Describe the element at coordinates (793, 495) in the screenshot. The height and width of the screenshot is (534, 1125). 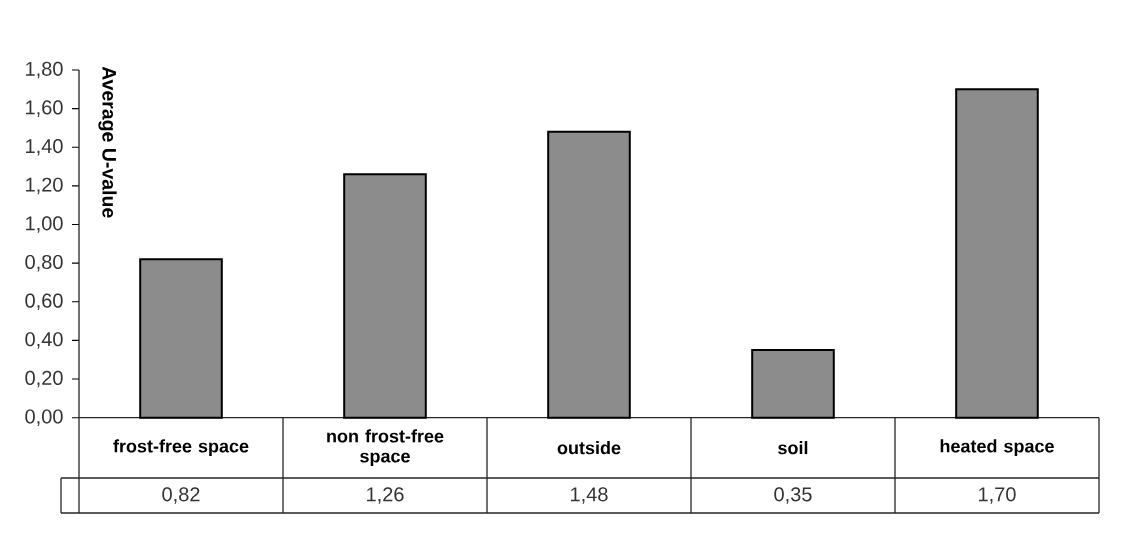
I see `data-label: 0,35` at that location.